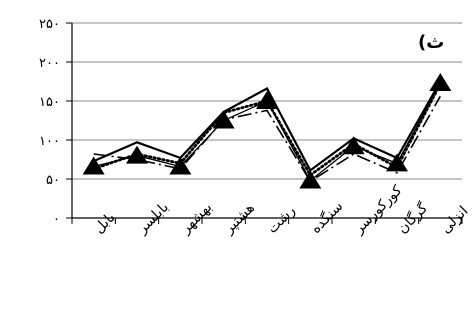 This screenshot has height=320, width=473. I want to click on y-tick-label: ۵۰, so click(53, 180).